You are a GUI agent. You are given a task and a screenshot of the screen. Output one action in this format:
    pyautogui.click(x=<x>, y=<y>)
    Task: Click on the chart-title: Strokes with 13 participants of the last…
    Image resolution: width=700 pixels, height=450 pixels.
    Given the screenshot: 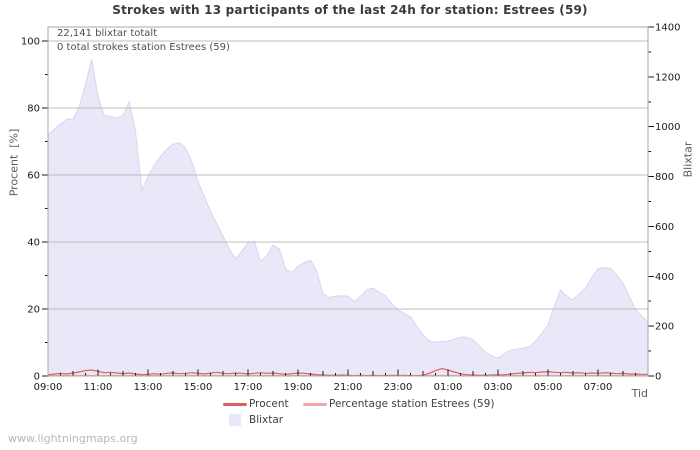 What is the action you would take?
    pyautogui.click(x=350, y=10)
    